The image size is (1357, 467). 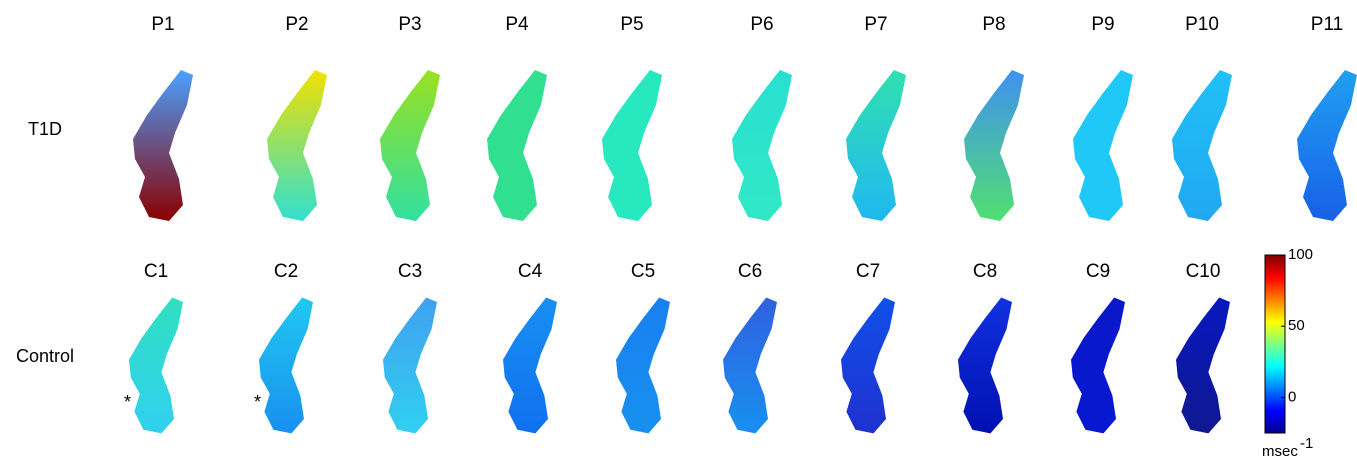 I want to click on row-label: Control, so click(x=45, y=356).